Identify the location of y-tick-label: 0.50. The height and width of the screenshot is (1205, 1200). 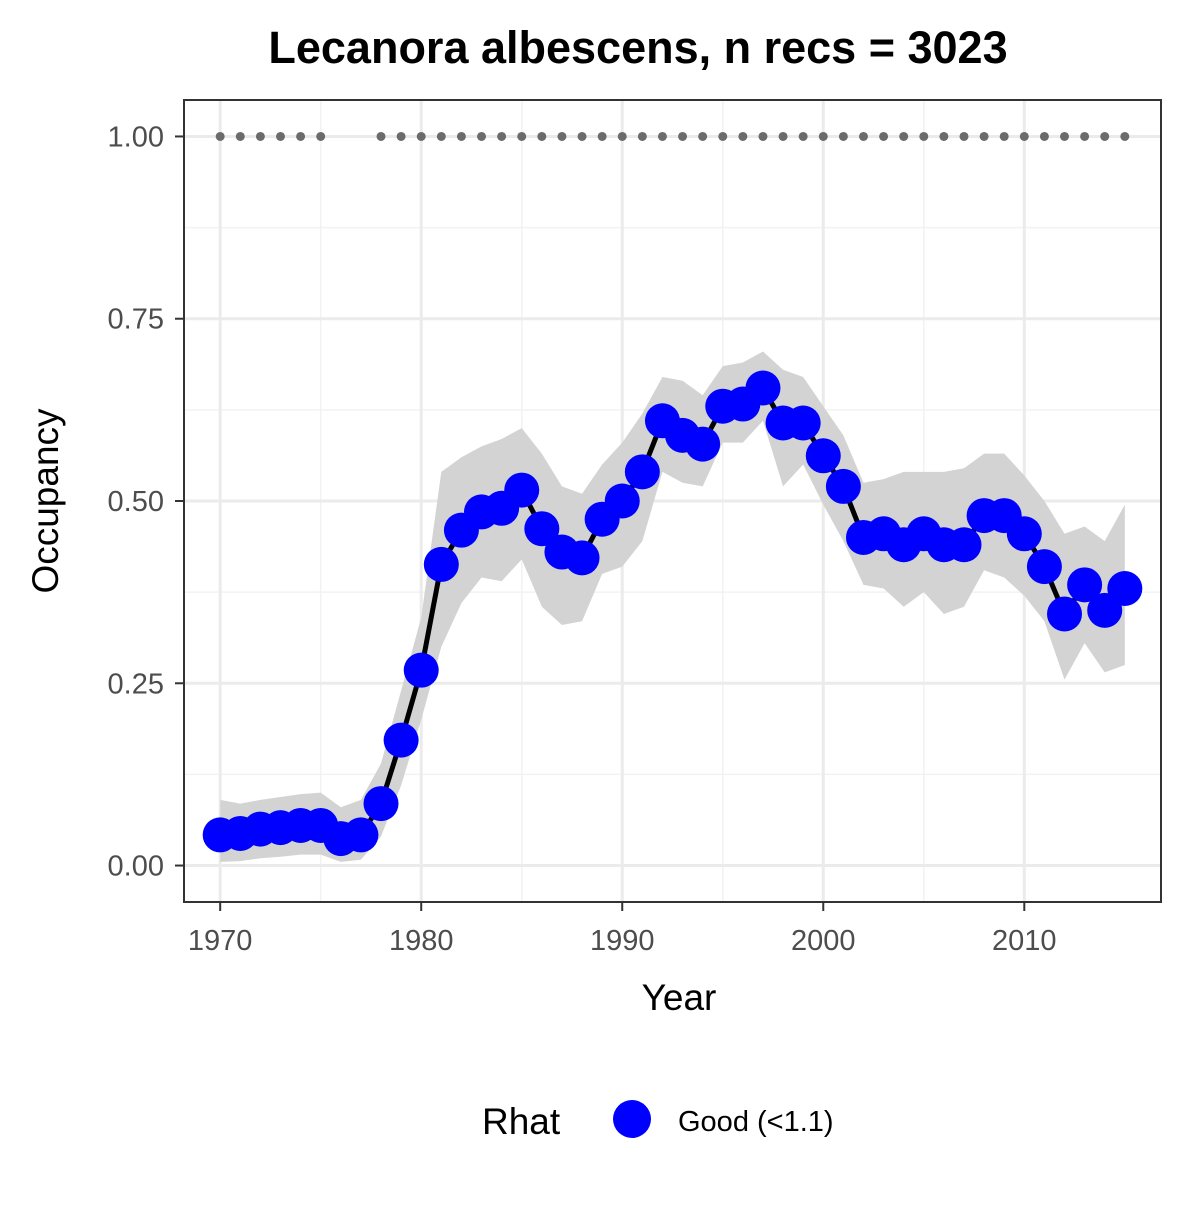
(136, 502).